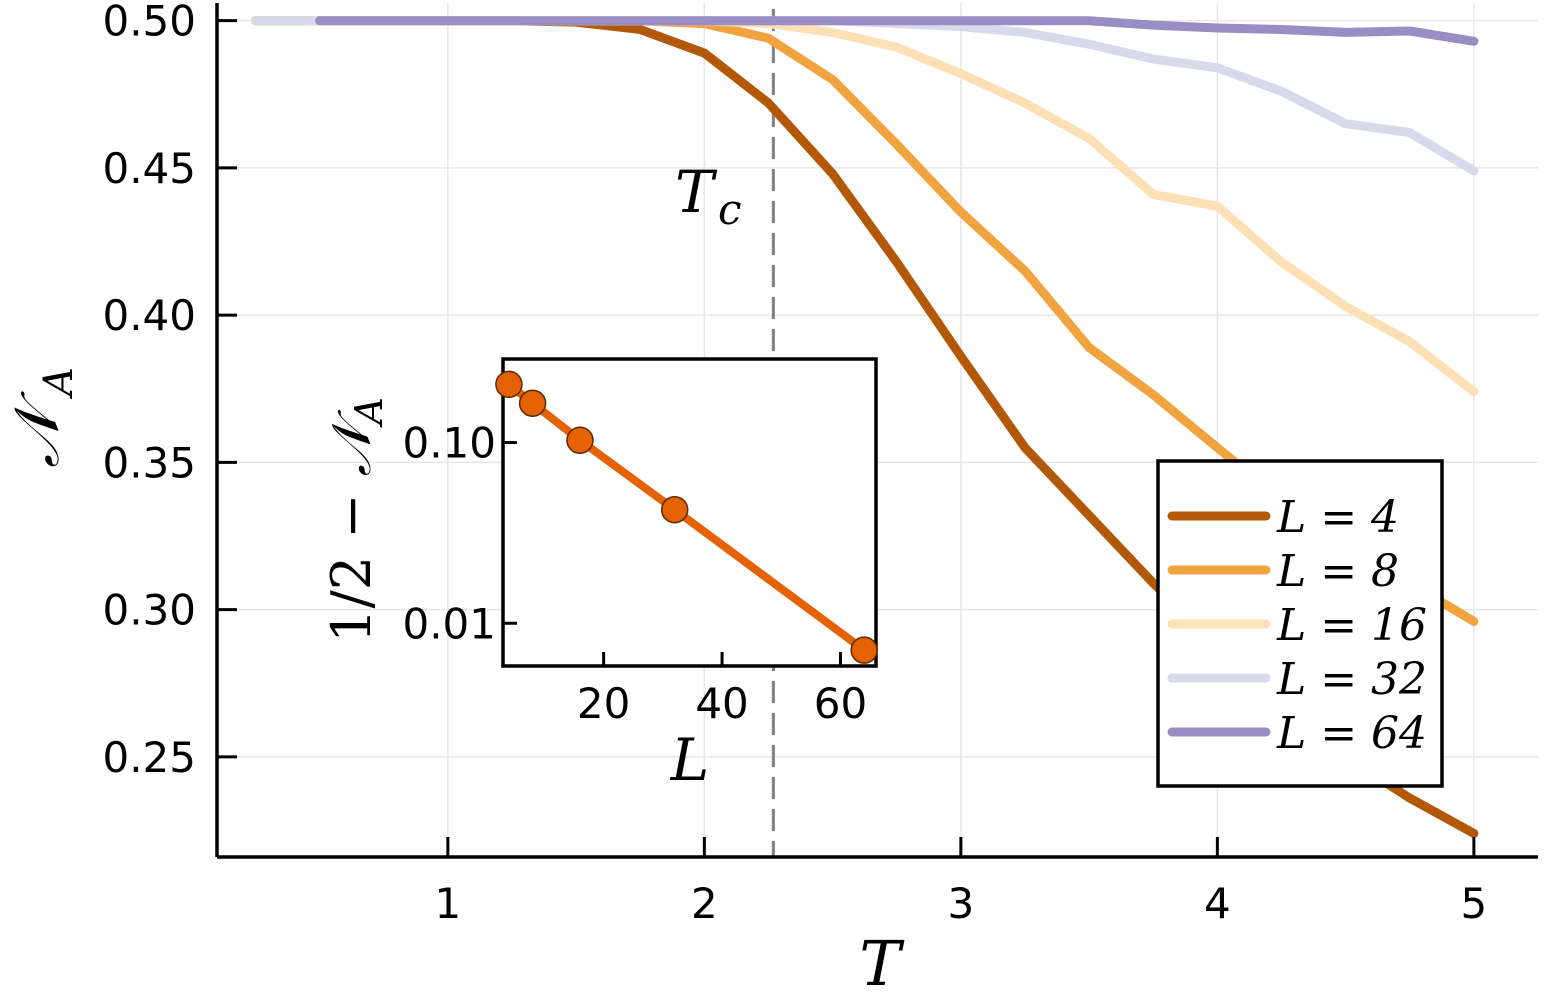 The height and width of the screenshot is (995, 1544). What do you see at coordinates (149, 757) in the screenshot?
I see `y-tick-label: 0.25` at bounding box center [149, 757].